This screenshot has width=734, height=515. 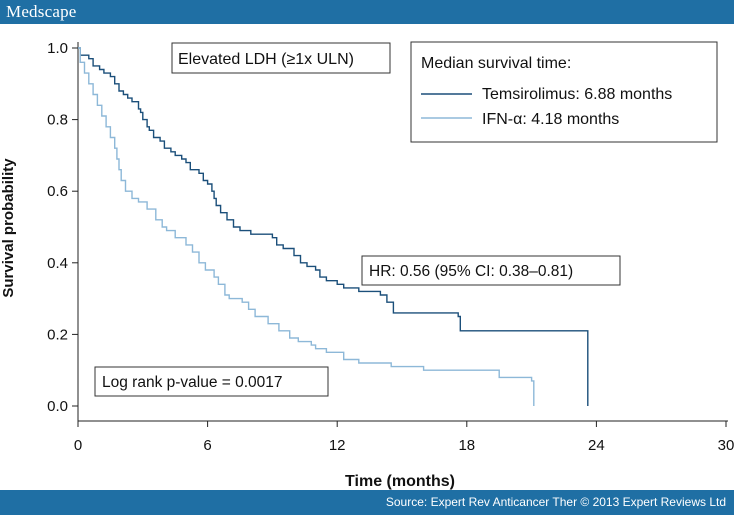 I want to click on brand-logo: Medscape, so click(x=41, y=11).